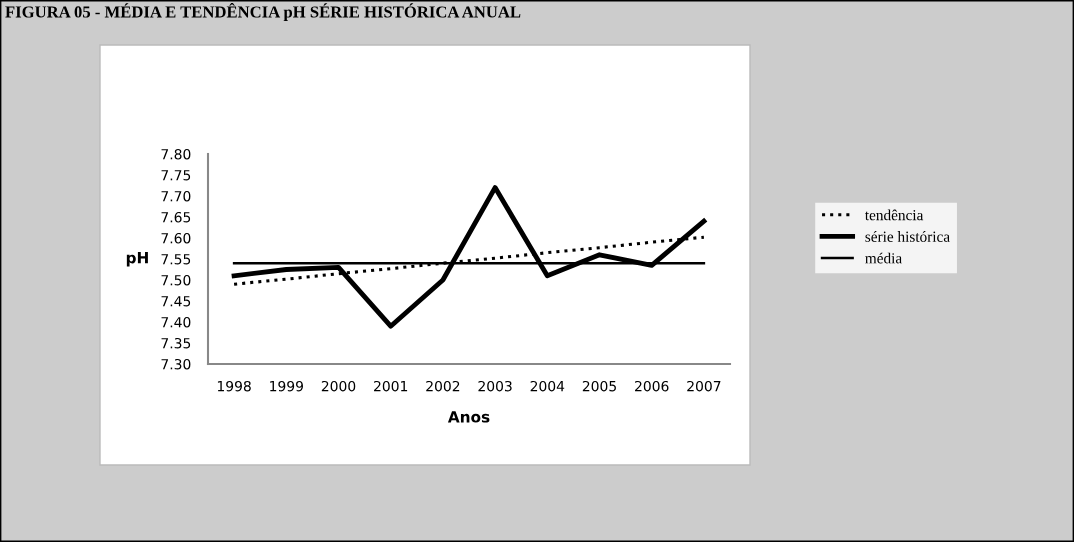 The width and height of the screenshot is (1074, 542). Describe the element at coordinates (176, 175) in the screenshot. I see `y-tick-label: 7.75` at that location.